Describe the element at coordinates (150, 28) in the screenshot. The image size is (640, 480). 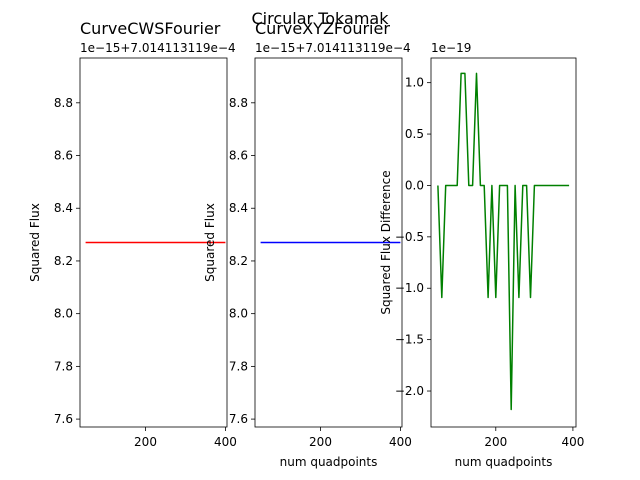
I see `subplot-title: CurveCWSFourier` at that location.